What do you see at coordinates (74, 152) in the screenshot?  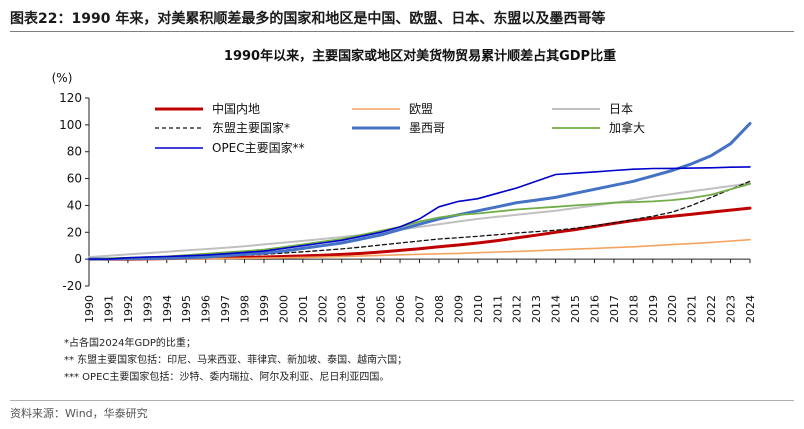 I see `y-tick-label: 80` at bounding box center [74, 152].